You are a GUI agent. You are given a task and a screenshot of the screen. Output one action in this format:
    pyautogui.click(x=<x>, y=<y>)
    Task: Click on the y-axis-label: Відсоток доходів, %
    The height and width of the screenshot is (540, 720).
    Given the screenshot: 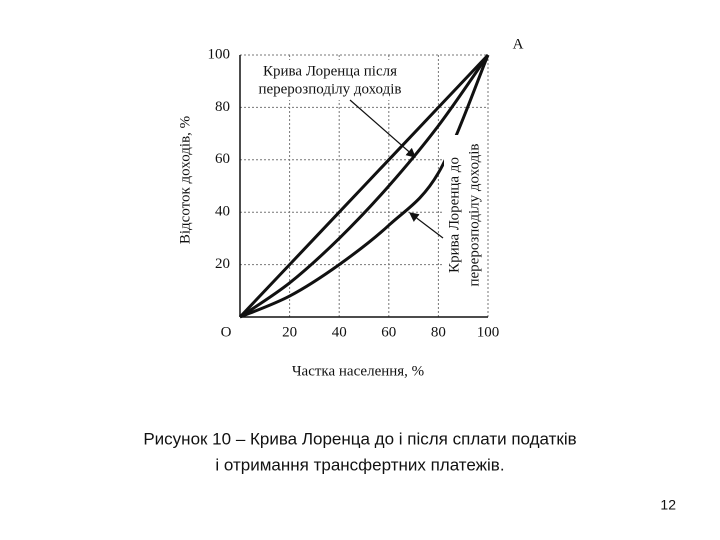 What is the action you would take?
    pyautogui.click(x=185, y=180)
    